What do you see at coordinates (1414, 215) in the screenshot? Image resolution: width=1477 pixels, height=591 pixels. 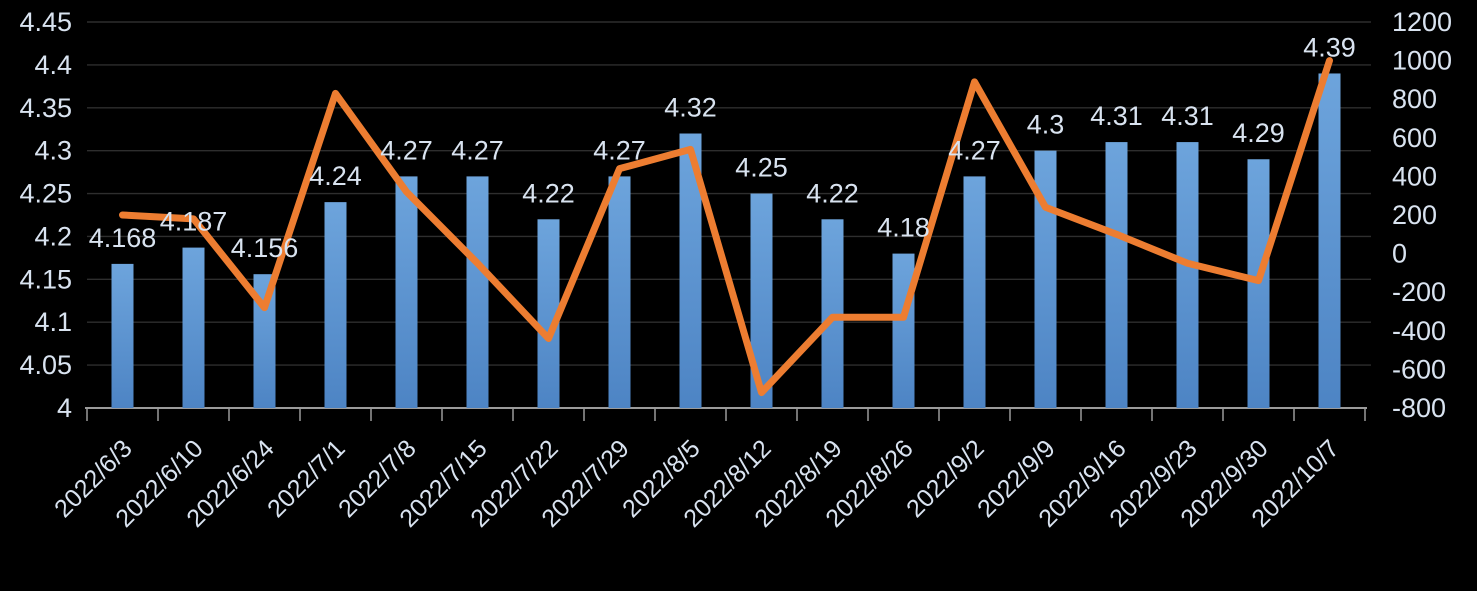 I see `y-right-tick-label: 200` at bounding box center [1414, 215].